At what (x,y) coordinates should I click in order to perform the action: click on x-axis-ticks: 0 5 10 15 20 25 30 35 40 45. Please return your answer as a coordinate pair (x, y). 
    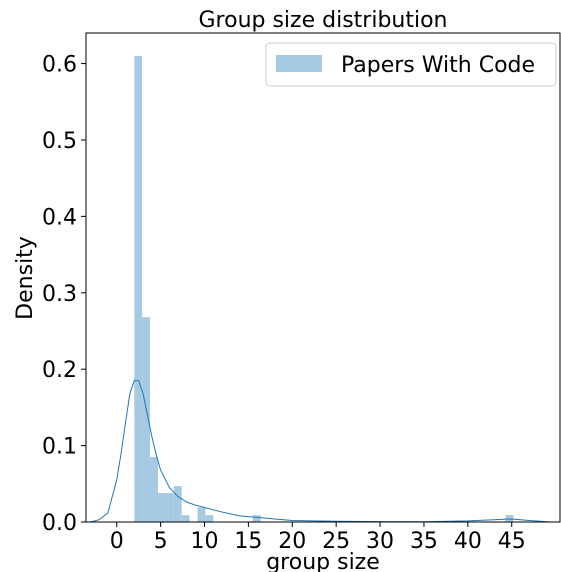
    Looking at the image, I should click on (318, 538).